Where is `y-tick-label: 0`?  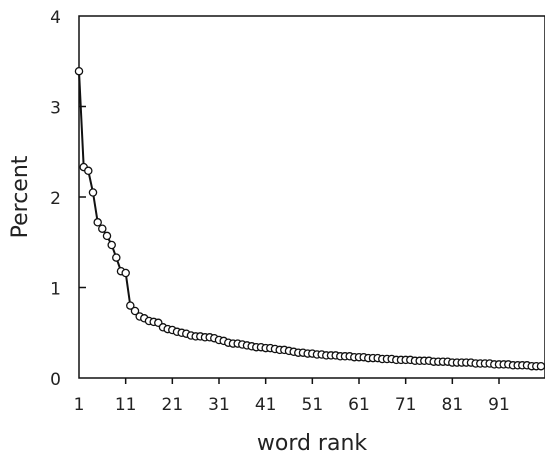
y-tick-label: 0 is located at coordinates (55, 380).